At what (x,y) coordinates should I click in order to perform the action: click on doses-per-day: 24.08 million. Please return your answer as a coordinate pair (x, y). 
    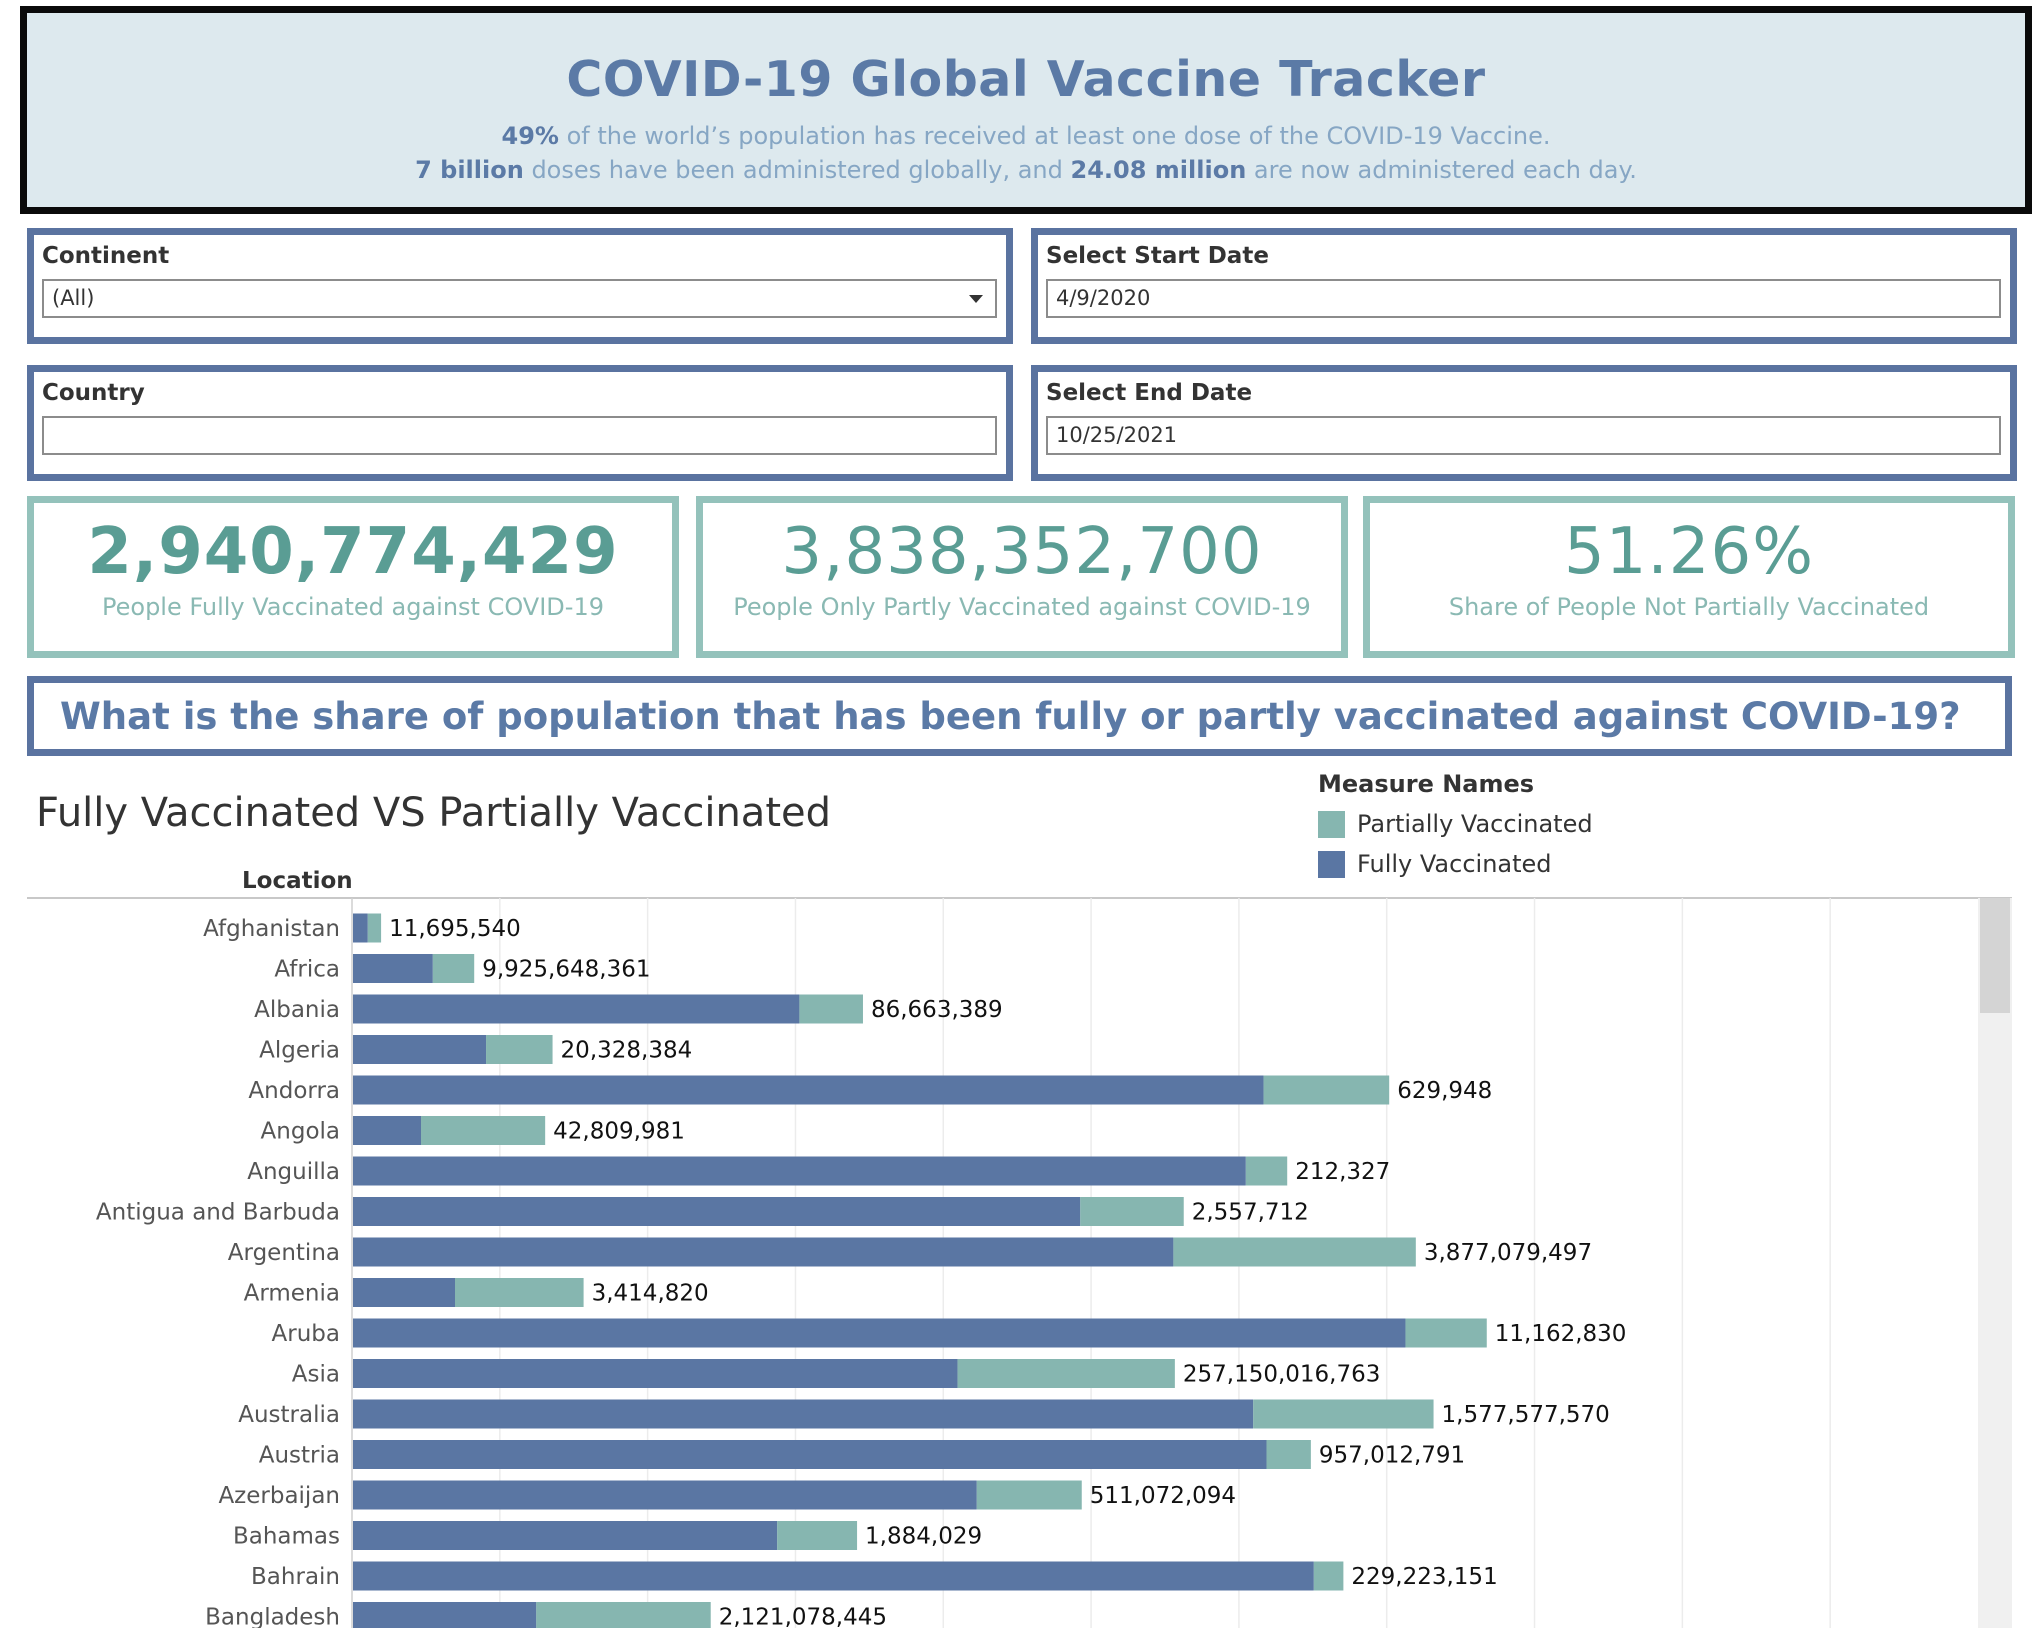
    Looking at the image, I should click on (1158, 170).